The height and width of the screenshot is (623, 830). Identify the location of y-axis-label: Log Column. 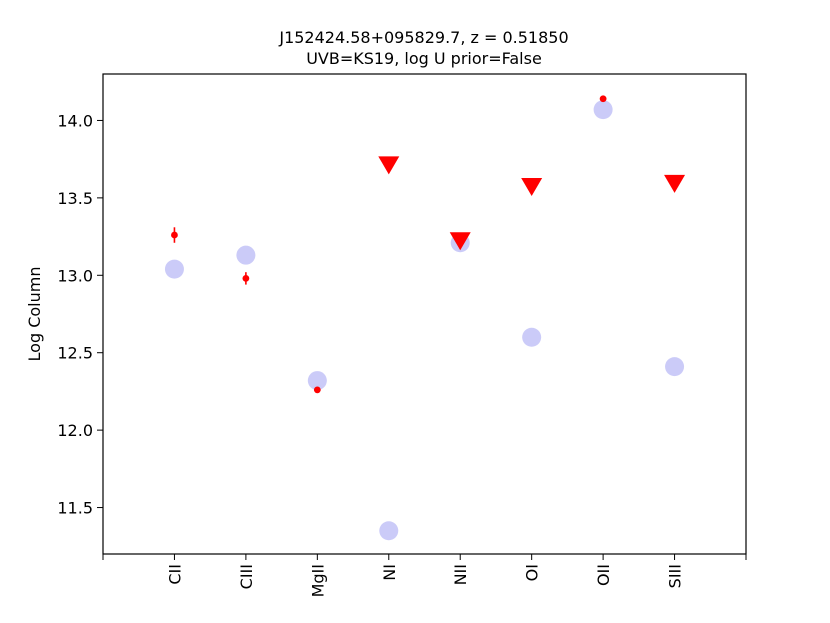
(34, 314).